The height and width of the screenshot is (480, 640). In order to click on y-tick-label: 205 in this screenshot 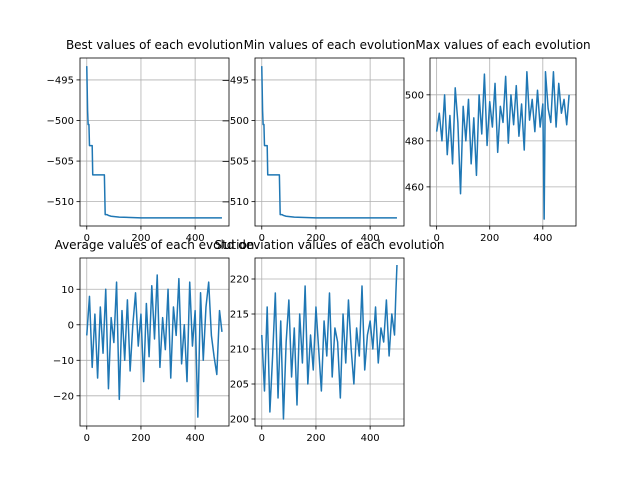, I will do `click(239, 385)`.